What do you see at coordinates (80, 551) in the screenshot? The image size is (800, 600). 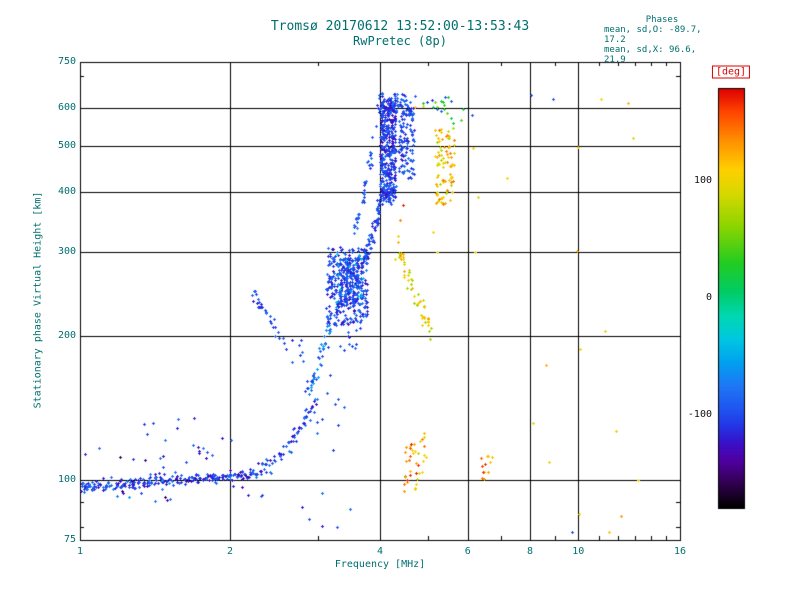 I see `x-tick-label: 1` at bounding box center [80, 551].